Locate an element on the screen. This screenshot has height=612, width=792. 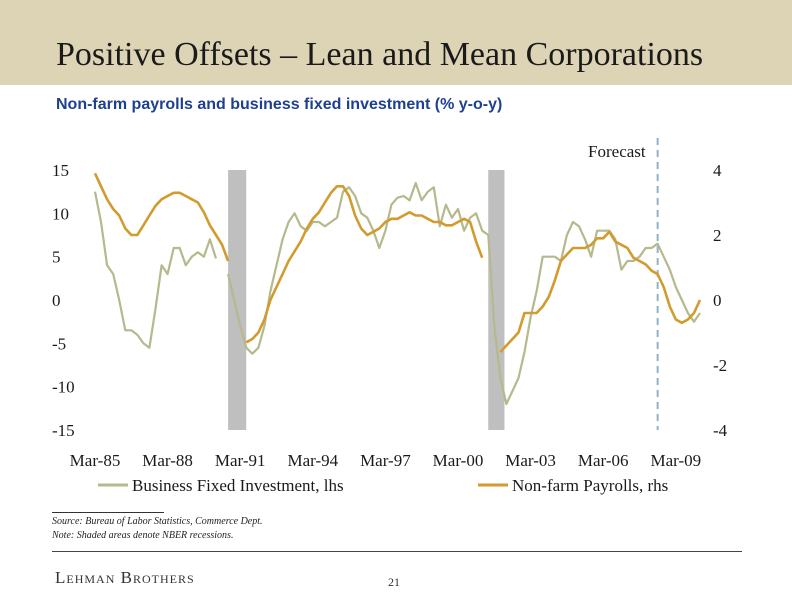
title-band is located at coordinates (396, 42).